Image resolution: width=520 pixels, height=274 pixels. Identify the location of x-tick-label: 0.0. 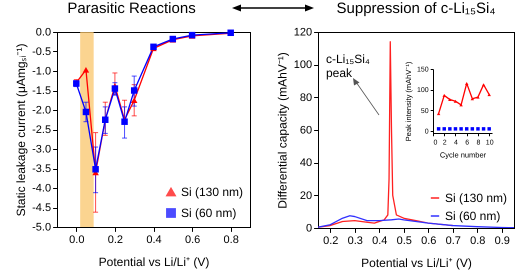
(76, 240).